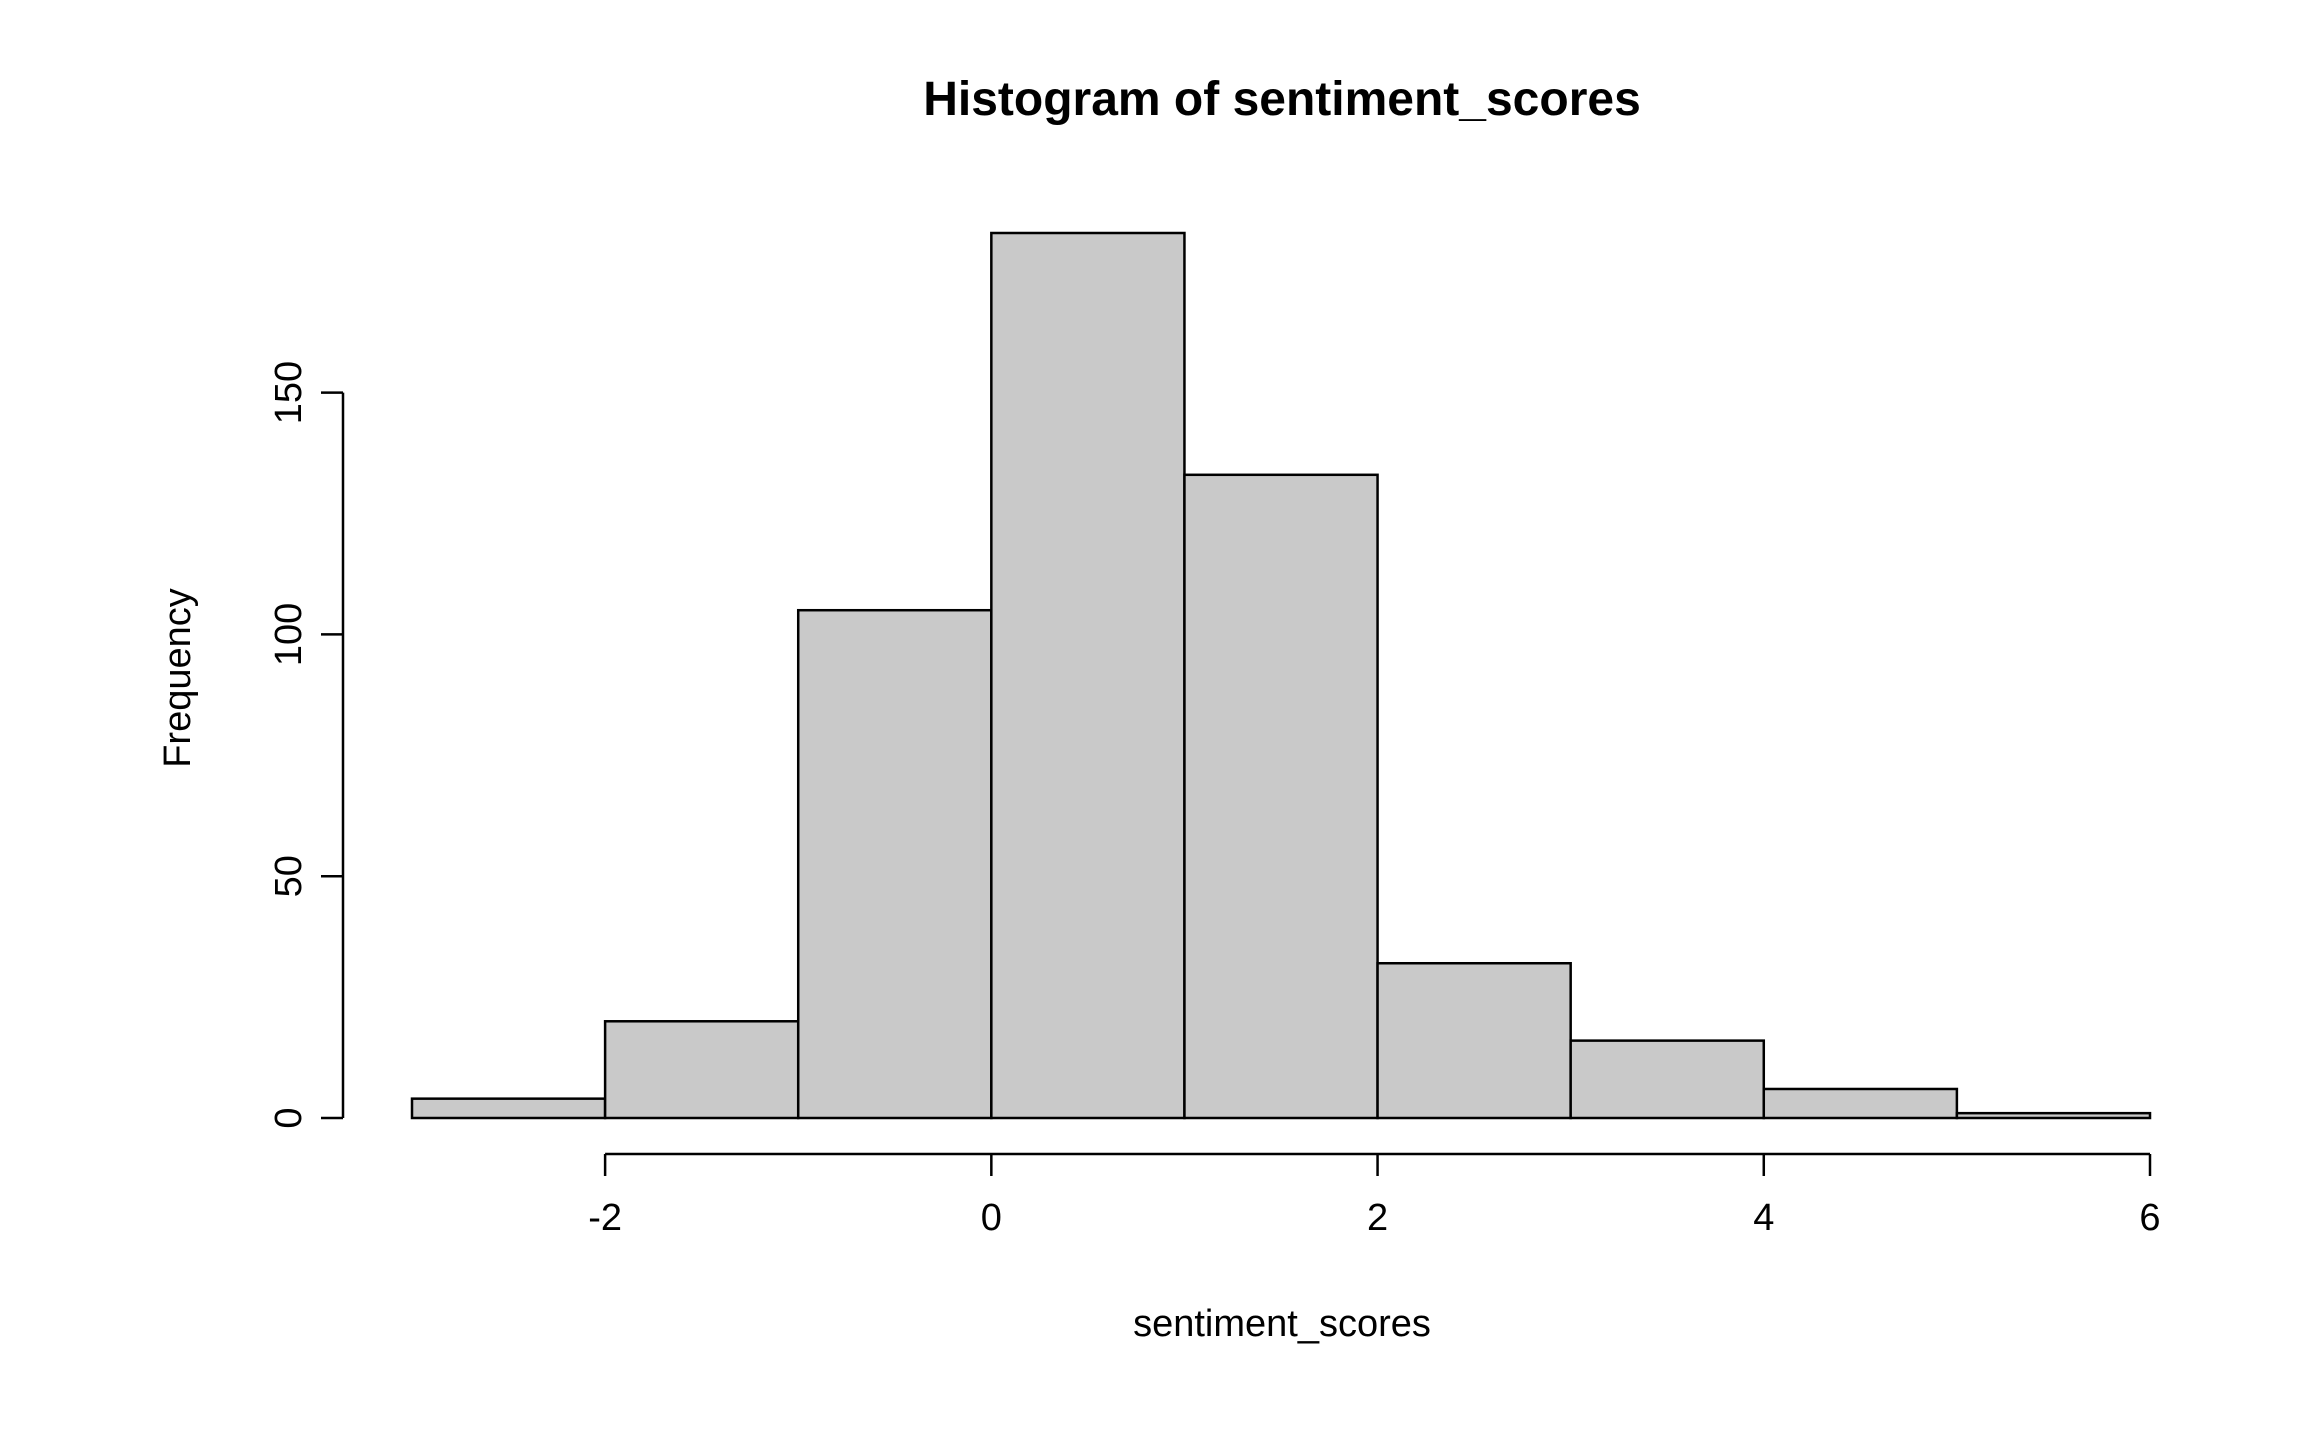 The height and width of the screenshot is (1440, 2305). I want to click on y-tick-label: 150, so click(289, 392).